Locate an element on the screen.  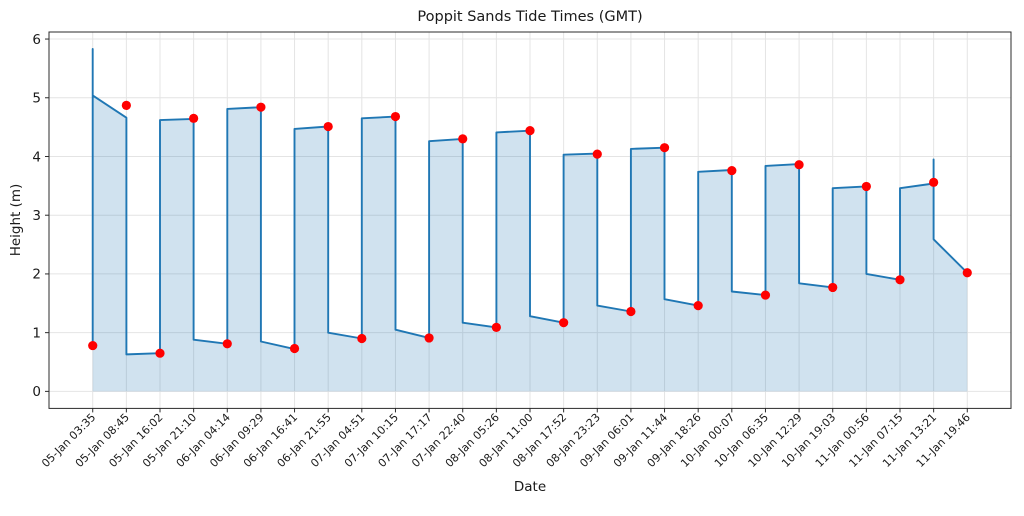
y-tick-label: 4 is located at coordinates (36, 157).